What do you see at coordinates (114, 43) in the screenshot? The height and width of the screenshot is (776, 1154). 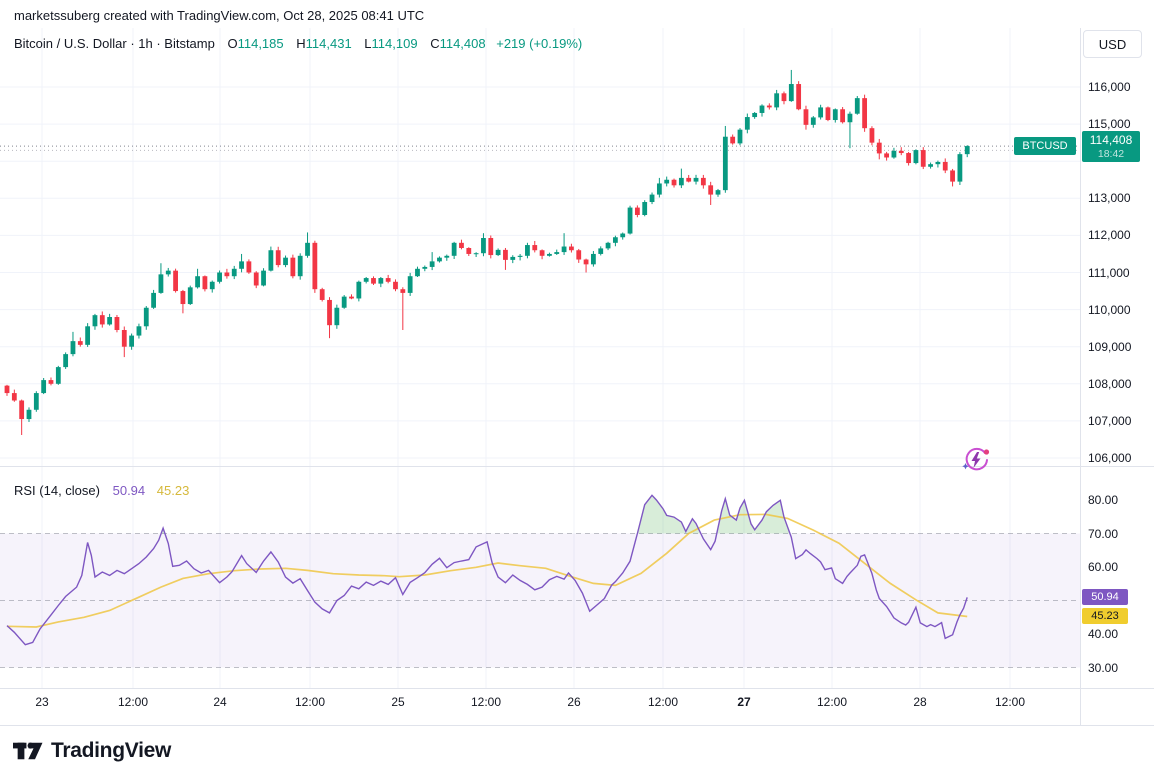 I see `symbol-title: Bitcoin / U.S. Dollar · 1h · Bitstamp` at bounding box center [114, 43].